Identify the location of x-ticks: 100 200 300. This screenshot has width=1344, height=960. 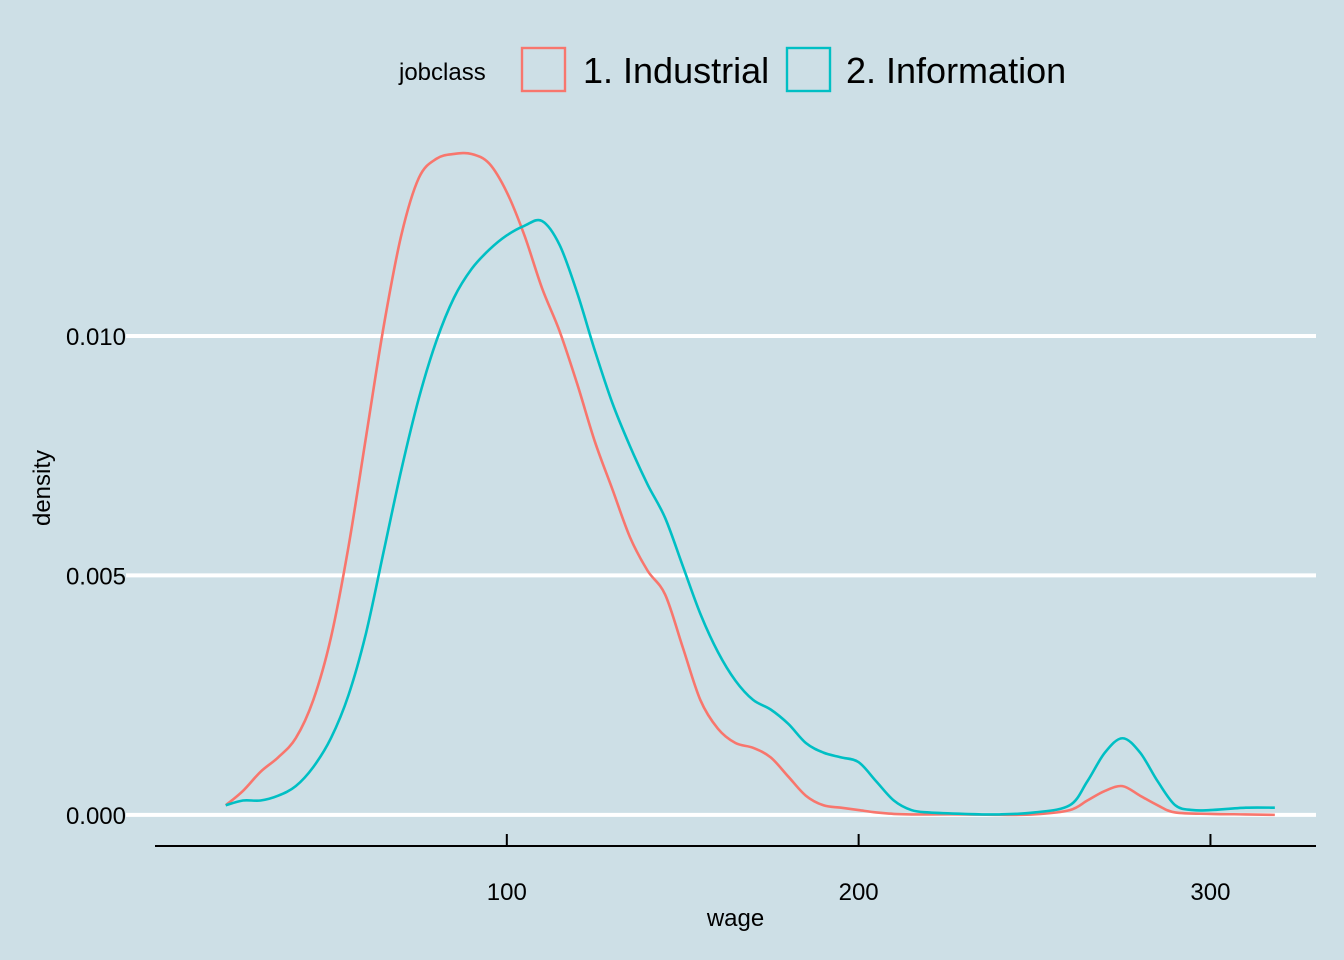
(858, 870).